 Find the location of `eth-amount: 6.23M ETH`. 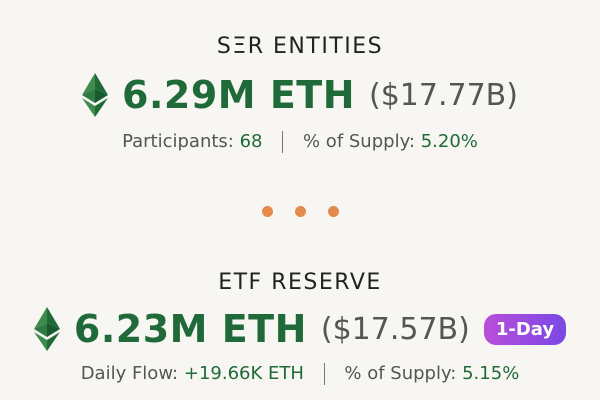

eth-amount: 6.23M ETH is located at coordinates (190, 329).